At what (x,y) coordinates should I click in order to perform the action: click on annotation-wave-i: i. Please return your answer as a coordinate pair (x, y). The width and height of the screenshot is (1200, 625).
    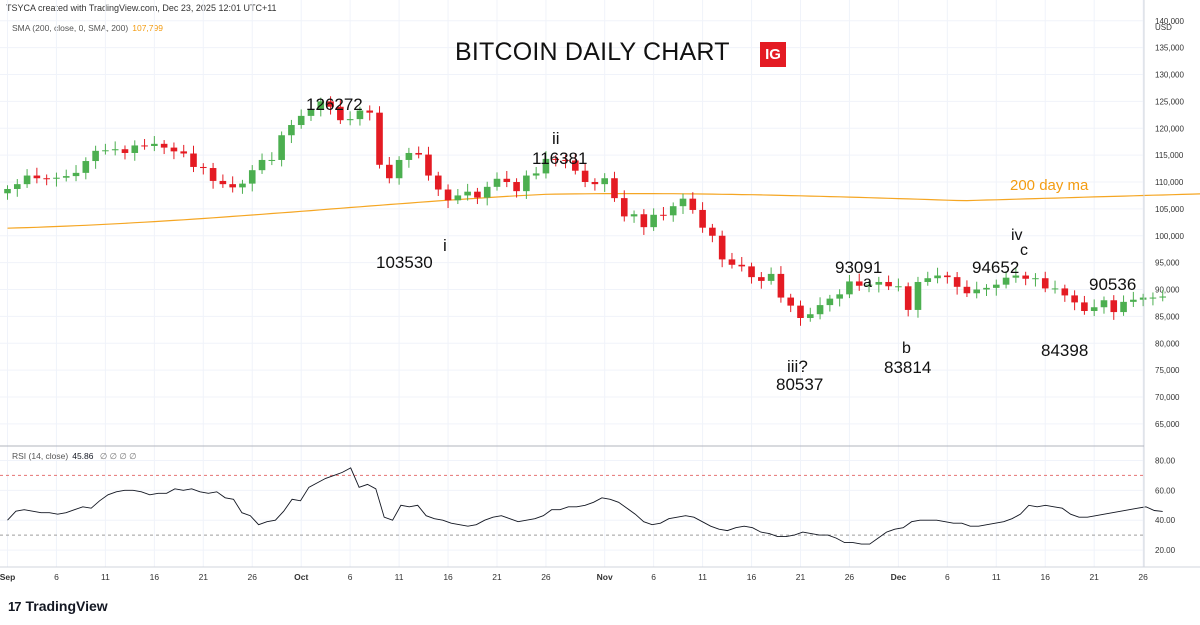
    Looking at the image, I should click on (445, 245).